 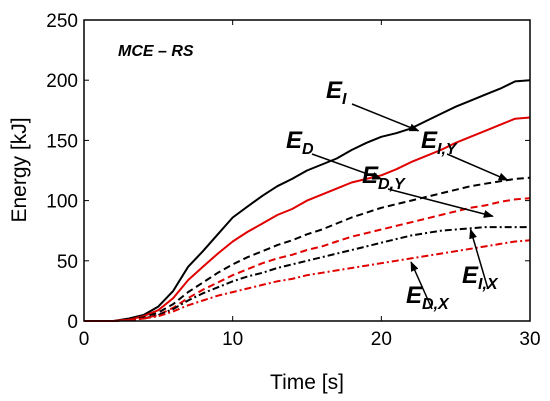 I want to click on annotation-label: EI,X, so click(x=480, y=277).